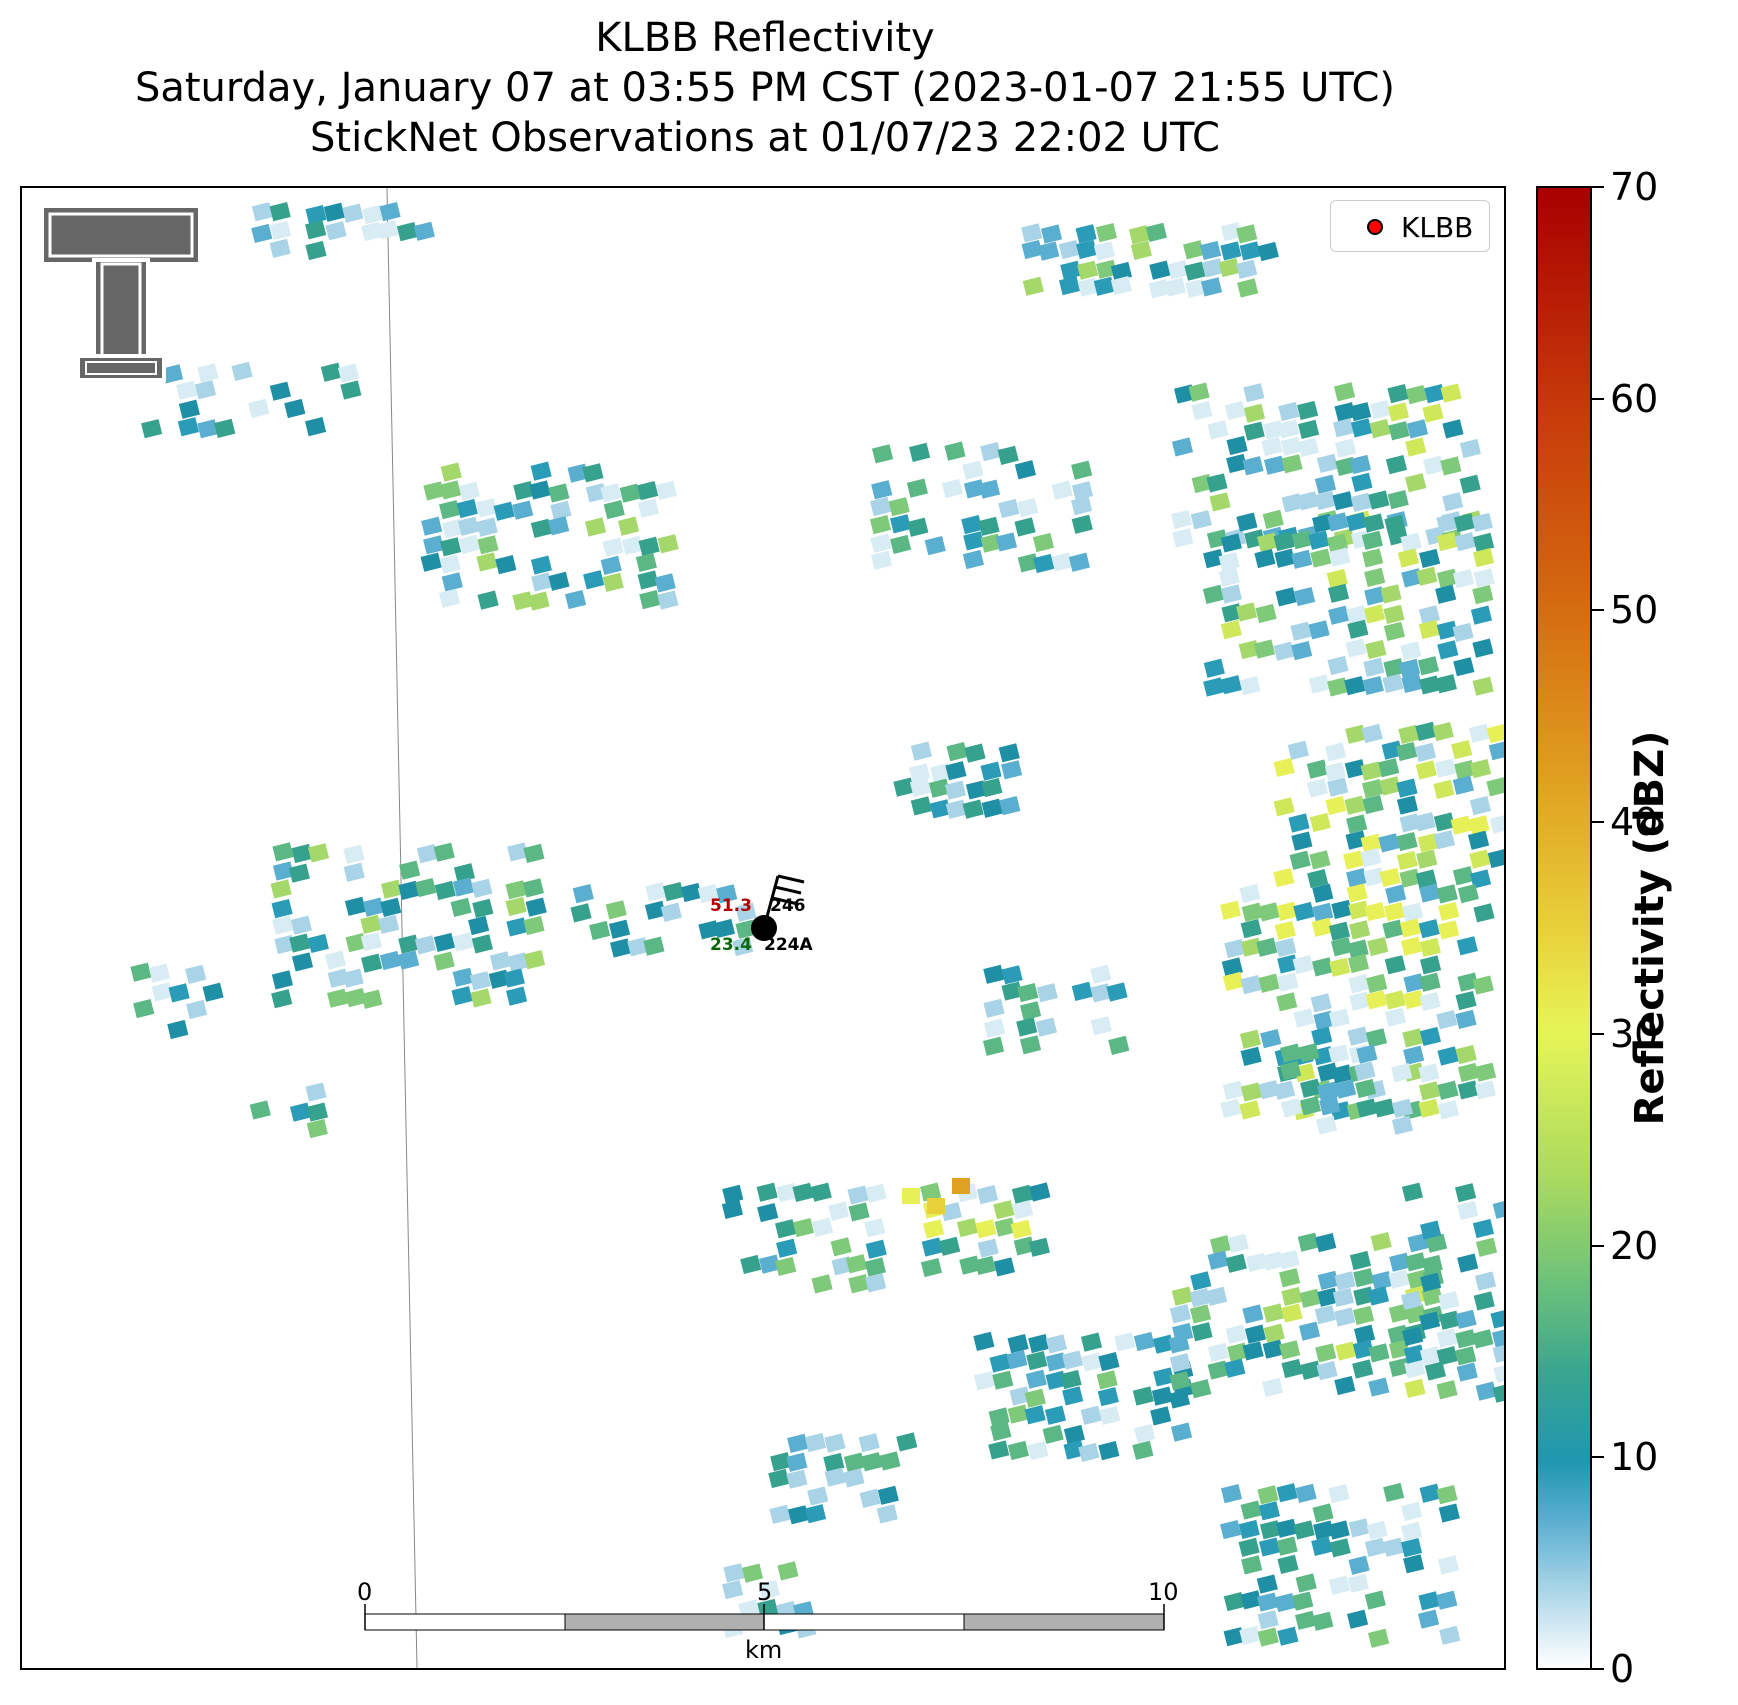  I want to click on station-model, so click(778, 907).